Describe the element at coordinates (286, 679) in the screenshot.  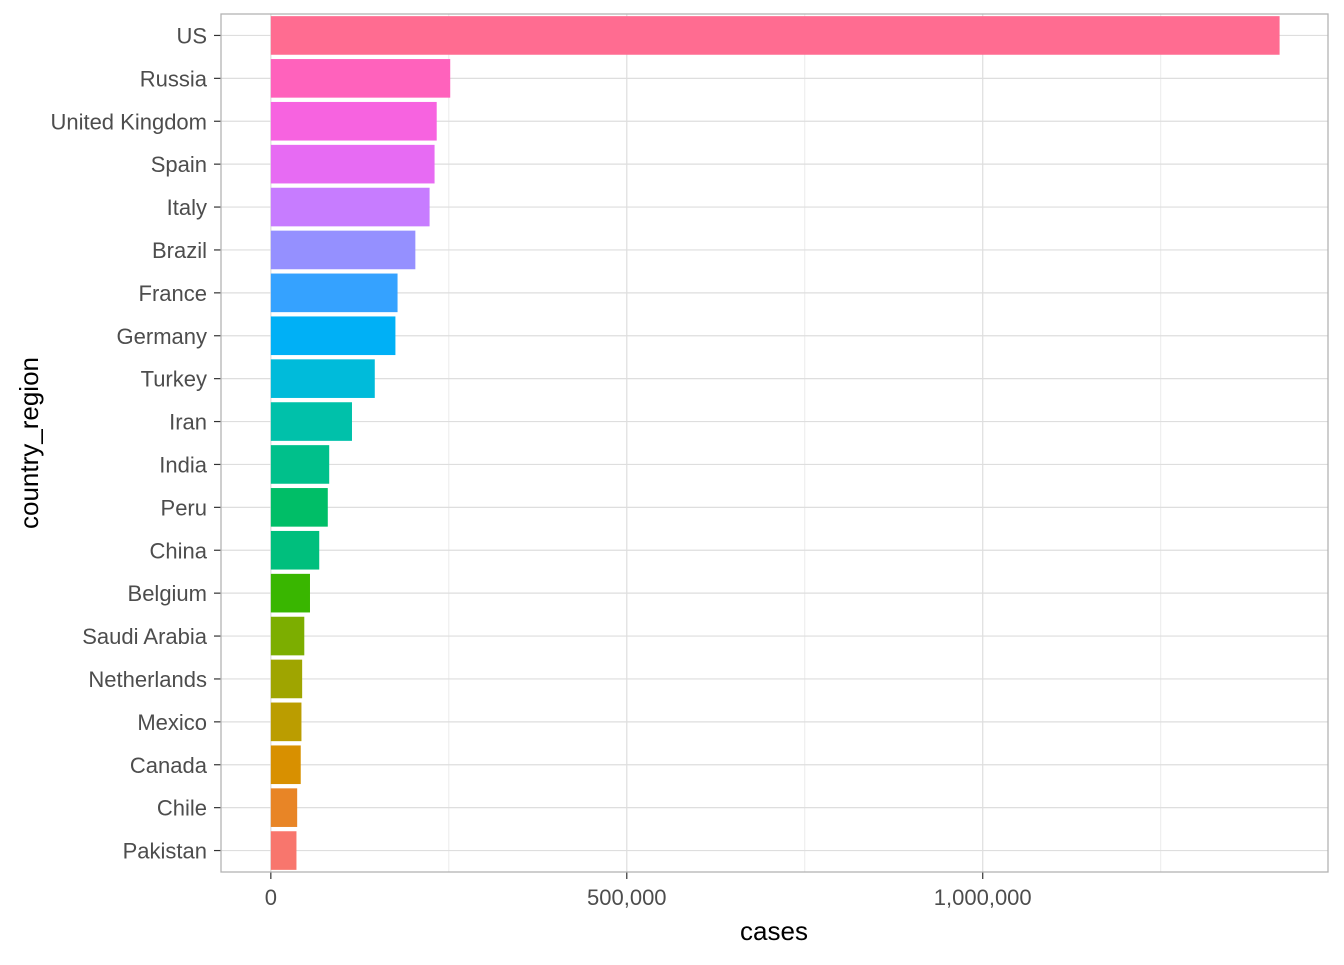
I see `bar-netherlands` at that location.